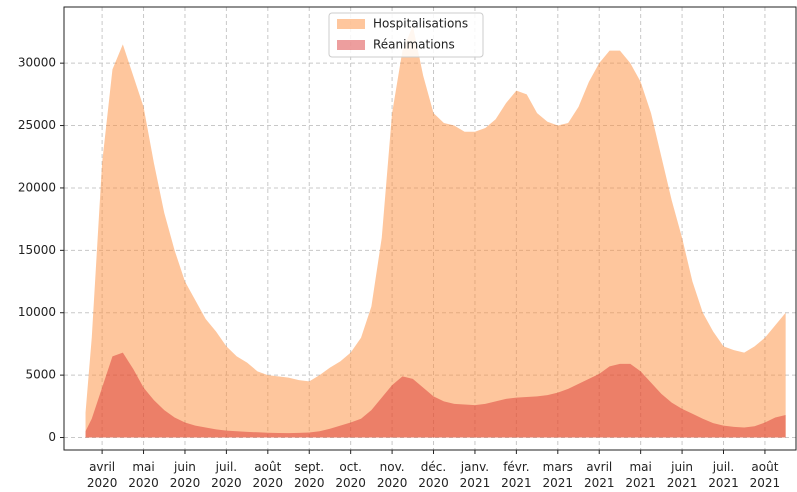 This screenshot has width=797, height=492. What do you see at coordinates (392, 467) in the screenshot?
I see `x-tick-label-line: nov.` at bounding box center [392, 467].